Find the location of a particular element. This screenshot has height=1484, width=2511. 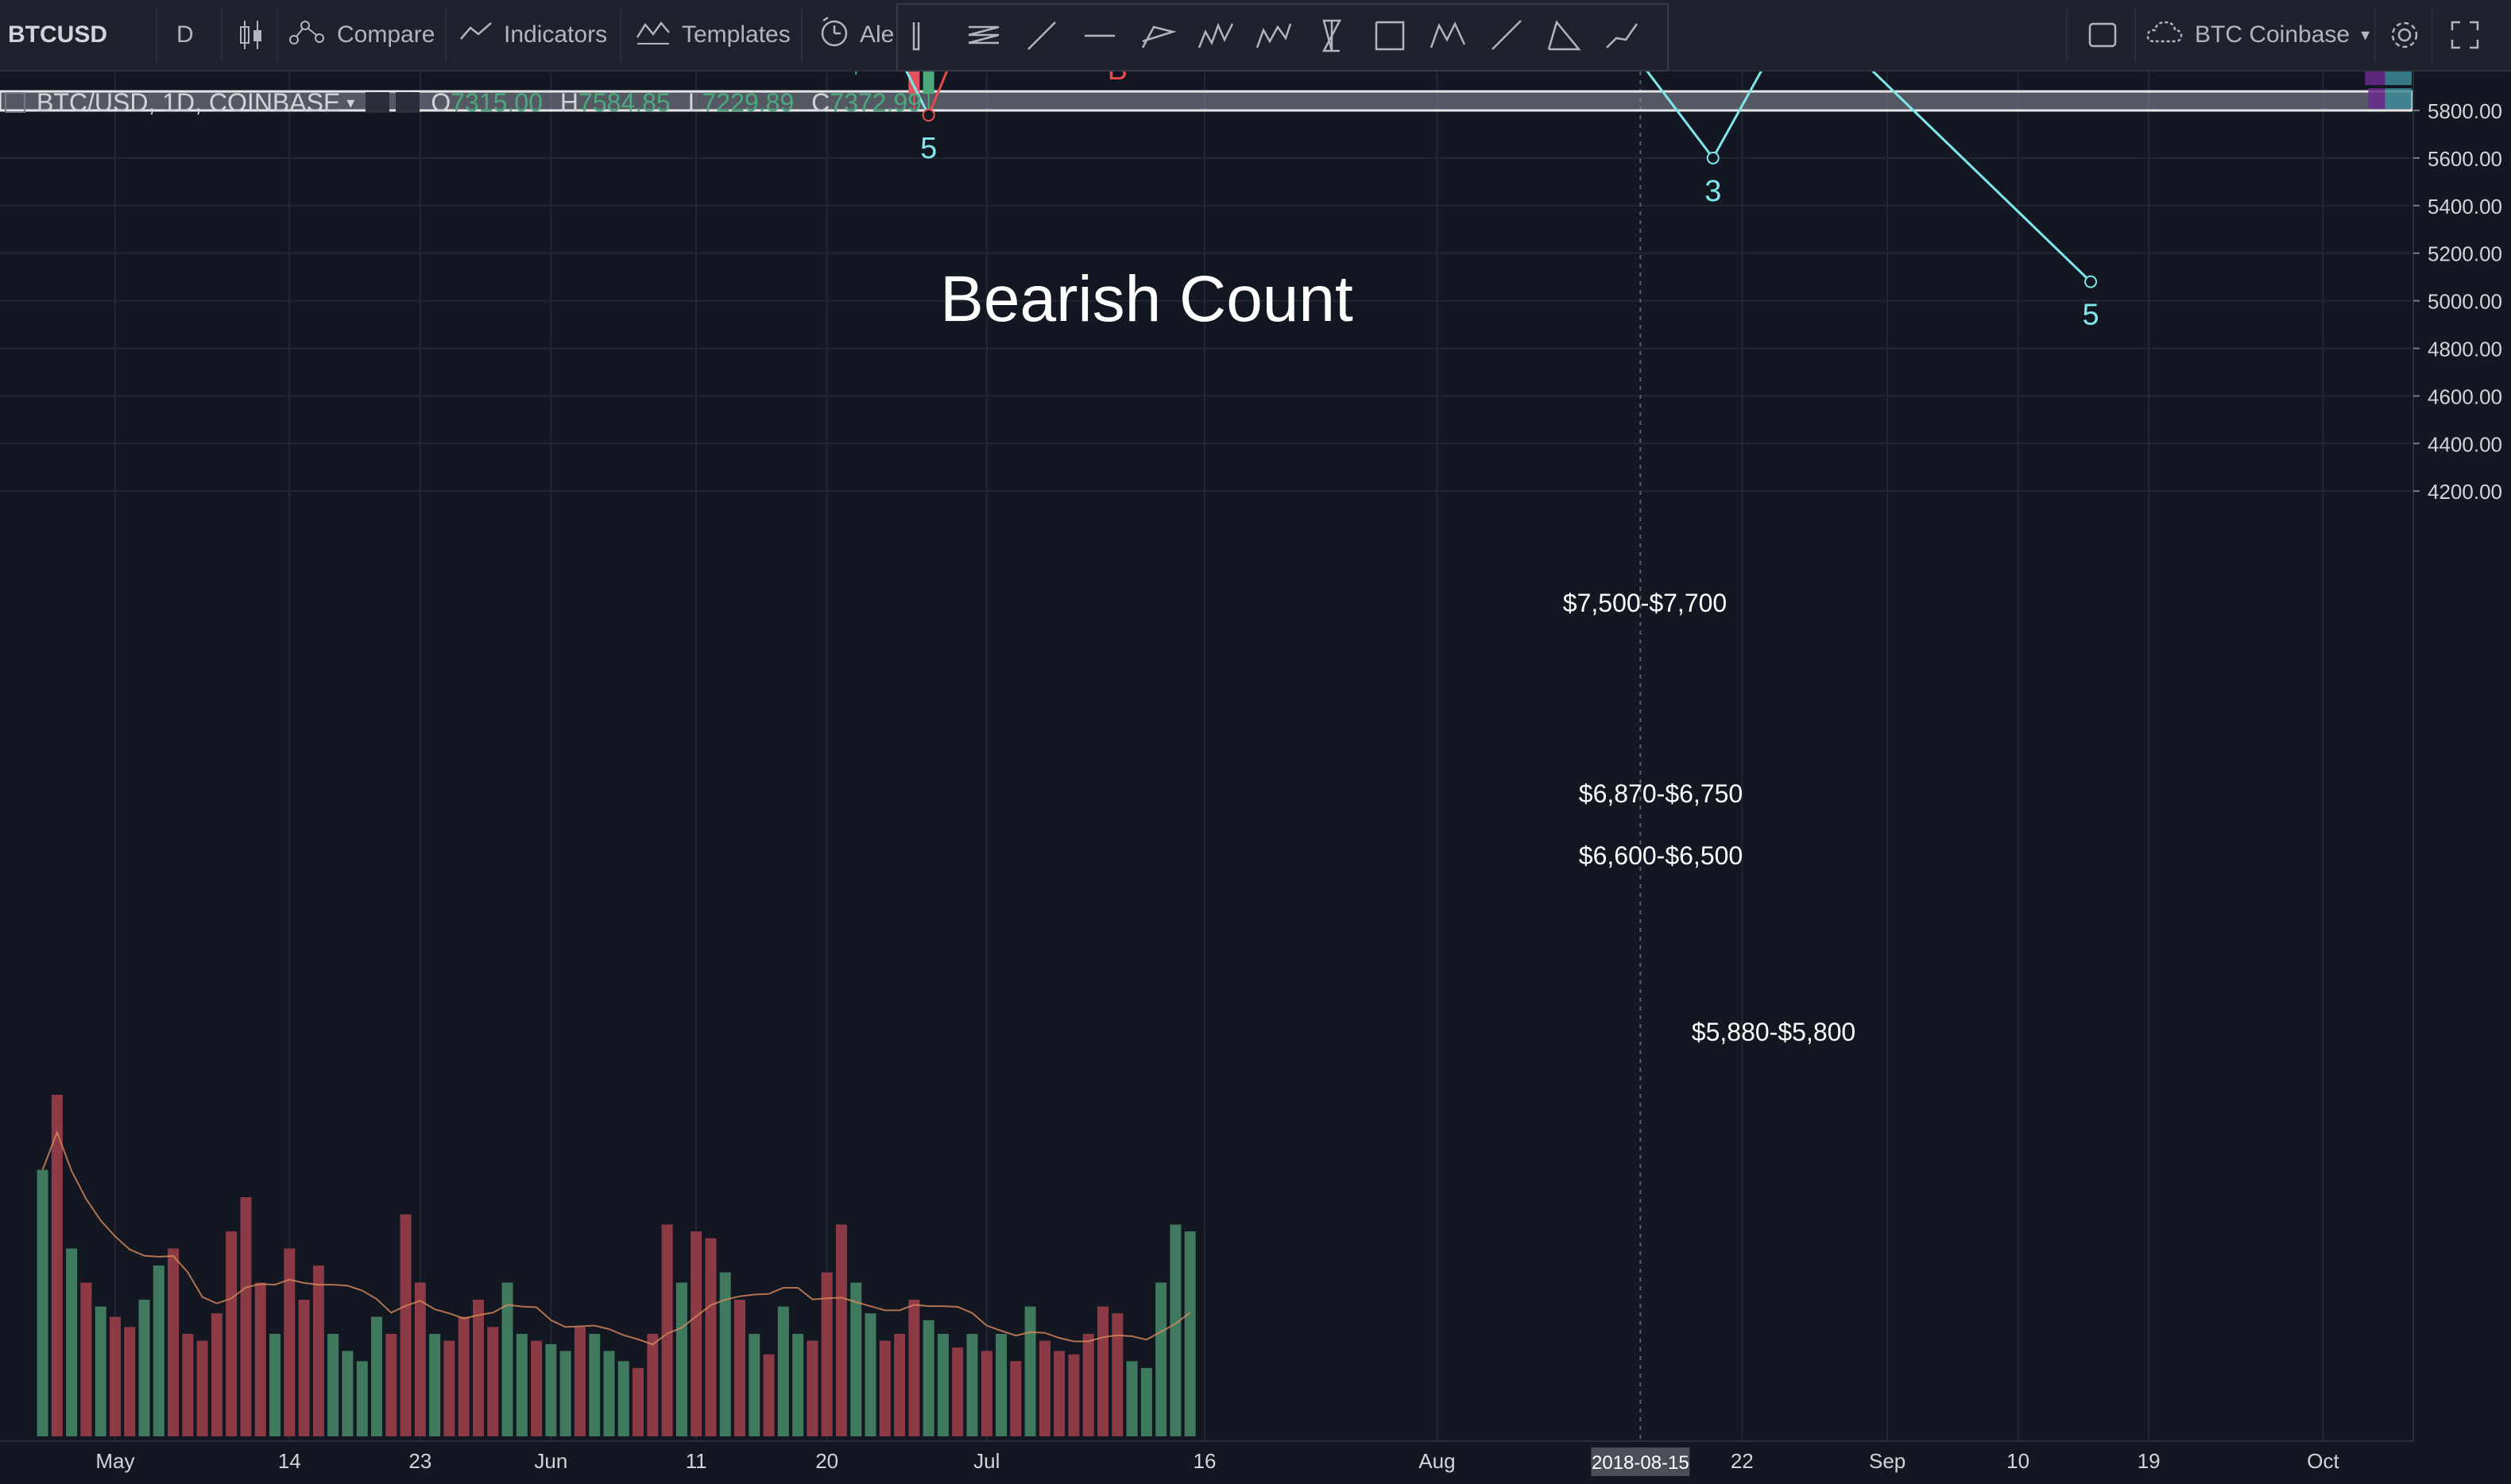

brush-icon is located at coordinates (1506, 36).